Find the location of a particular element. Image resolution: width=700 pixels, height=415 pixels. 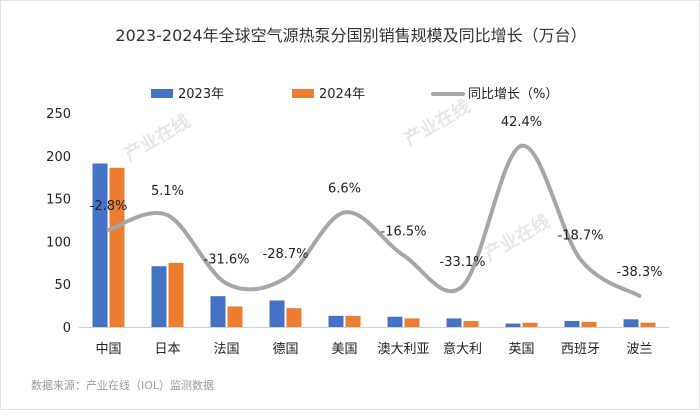

growth-data-label: 6.6% is located at coordinates (344, 188).